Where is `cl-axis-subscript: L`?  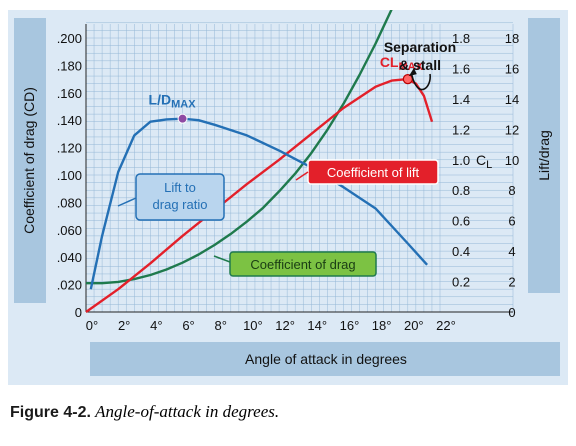 cl-axis-subscript: L is located at coordinates (489, 165).